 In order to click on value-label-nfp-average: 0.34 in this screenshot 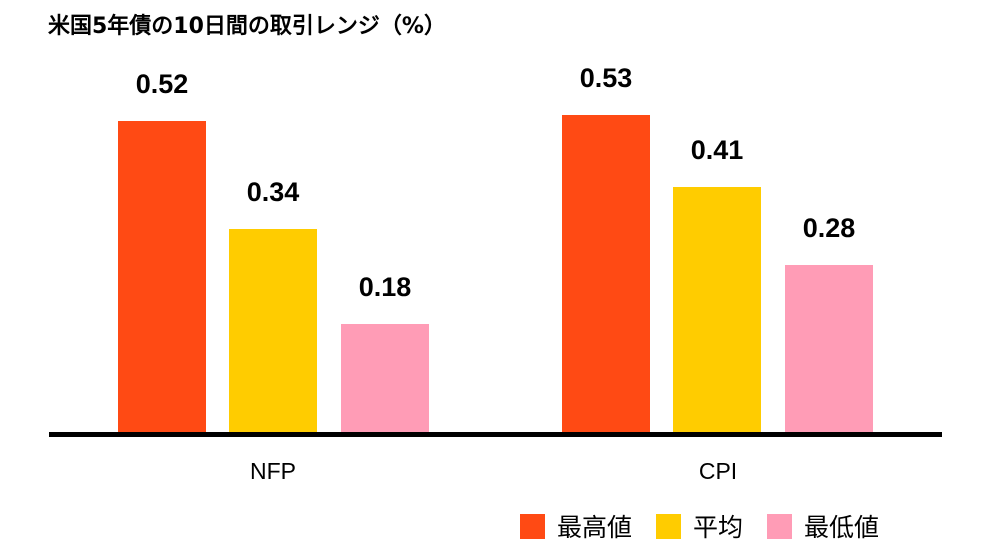, I will do `click(273, 192)`.